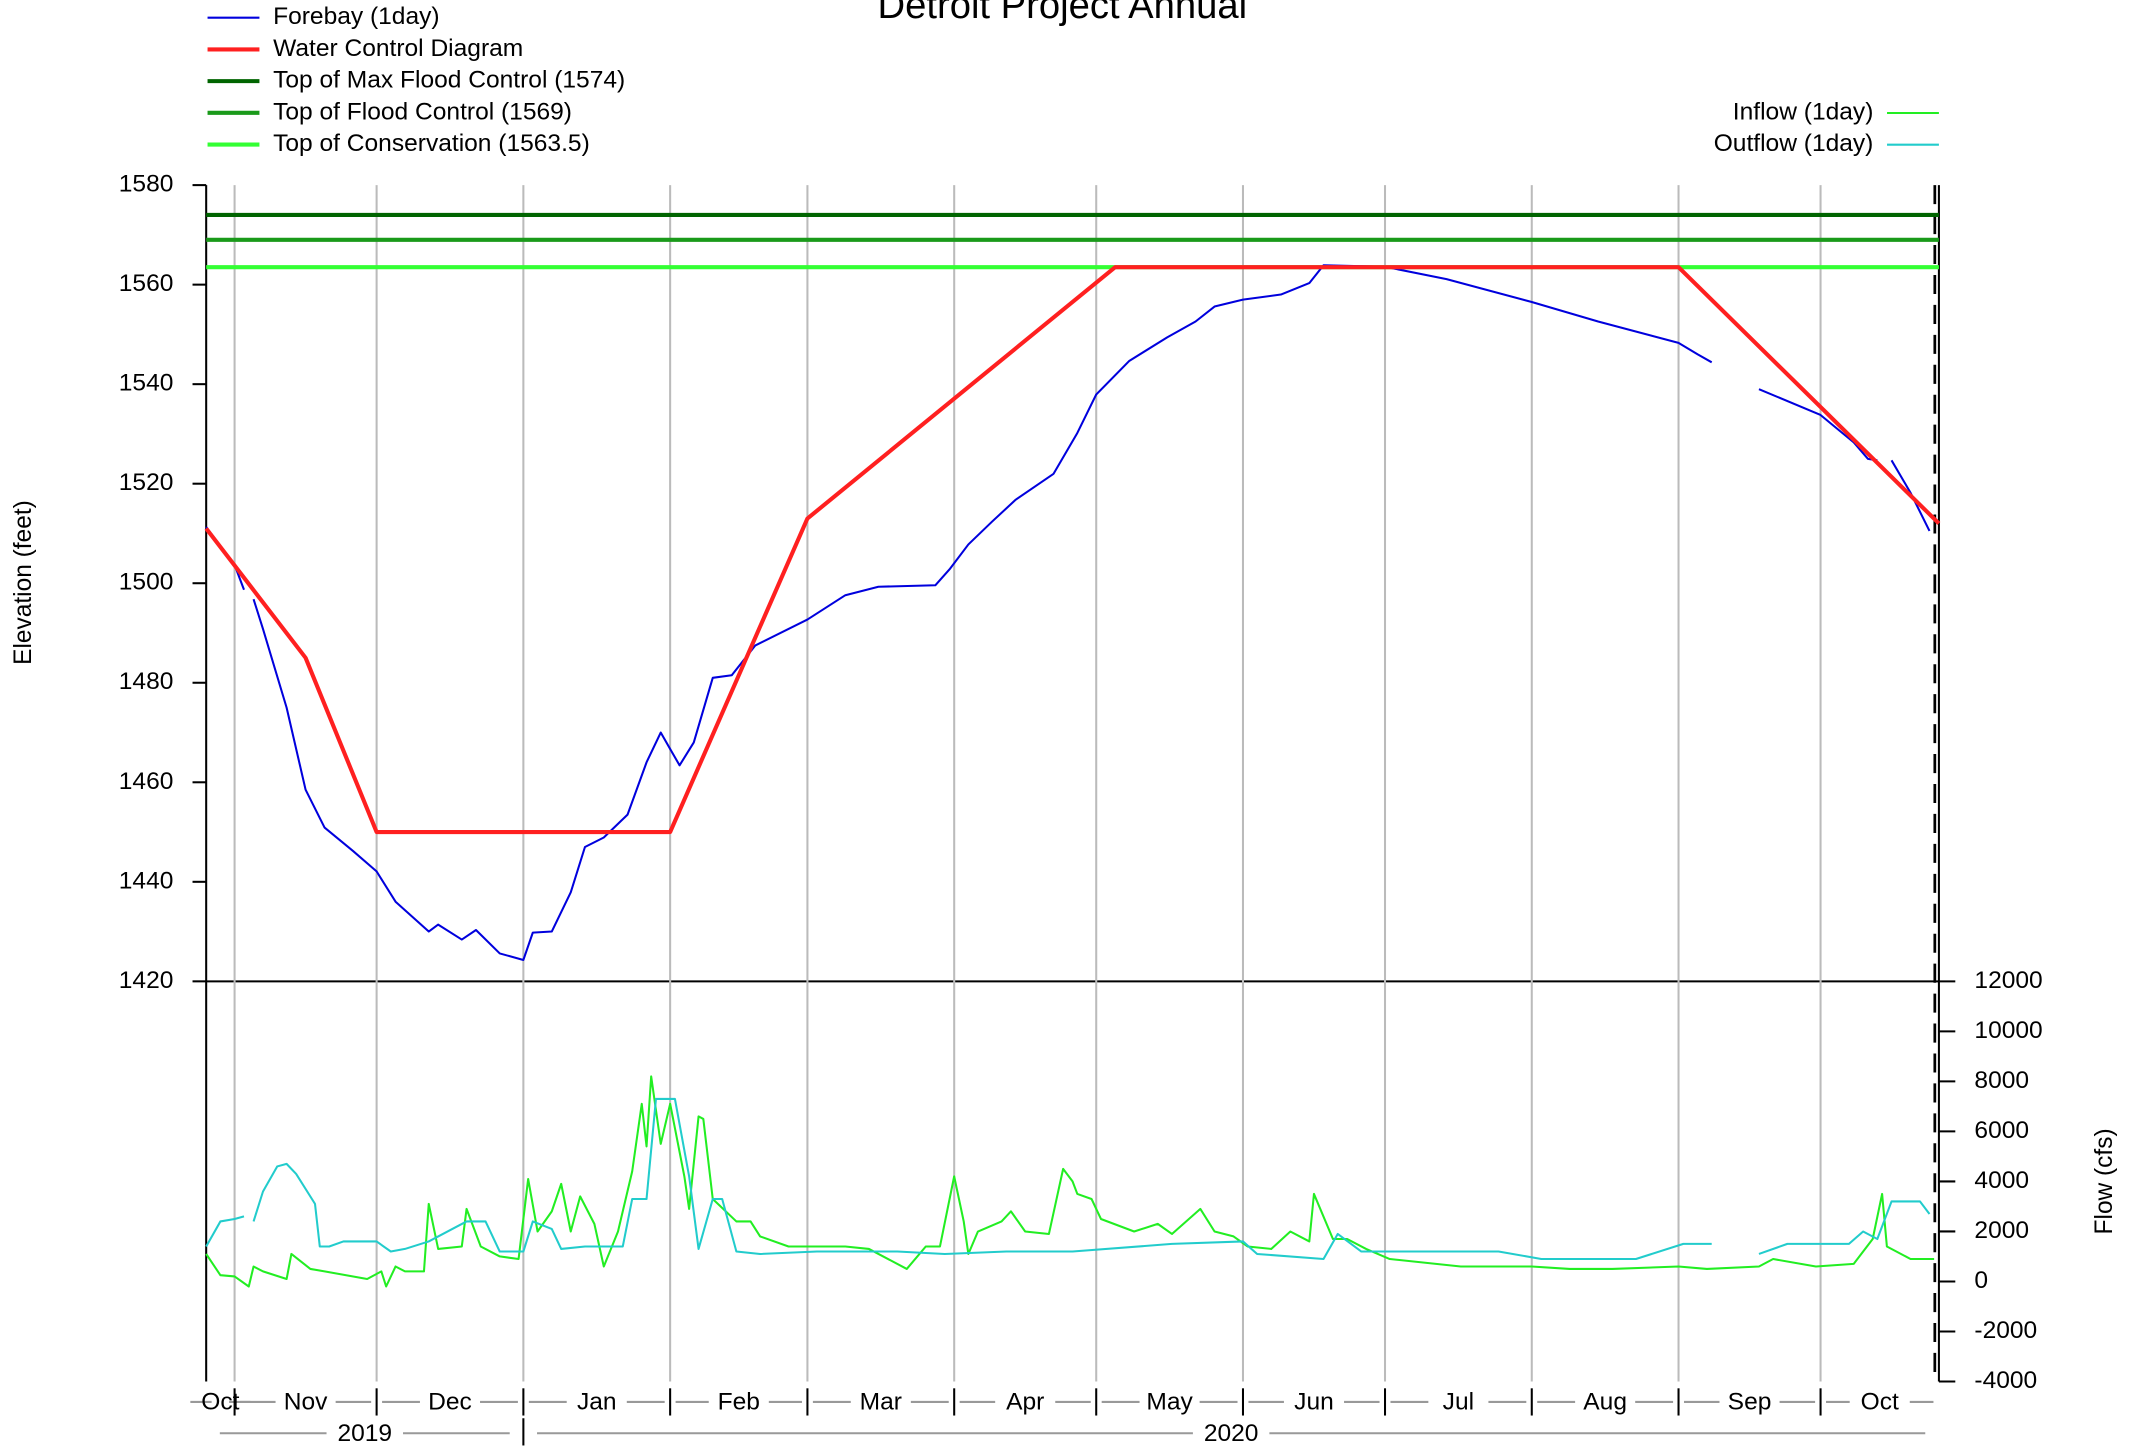  Describe the element at coordinates (2001, 1130) in the screenshot. I see `y2-tick-label: 6000` at that location.